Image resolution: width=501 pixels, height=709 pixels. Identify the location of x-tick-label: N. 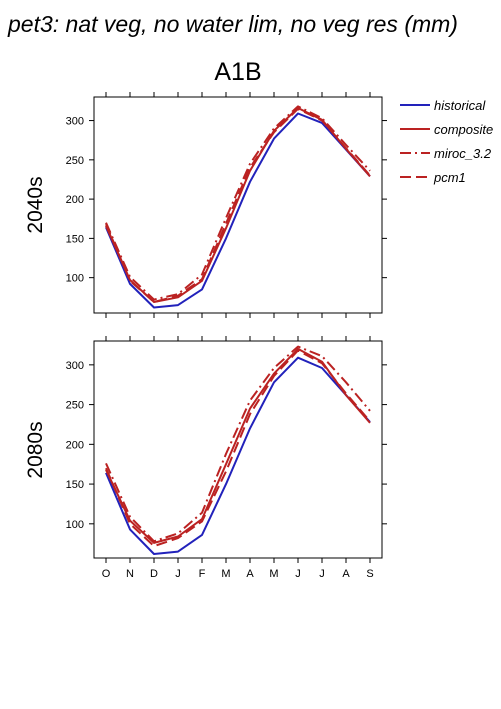
(130, 574).